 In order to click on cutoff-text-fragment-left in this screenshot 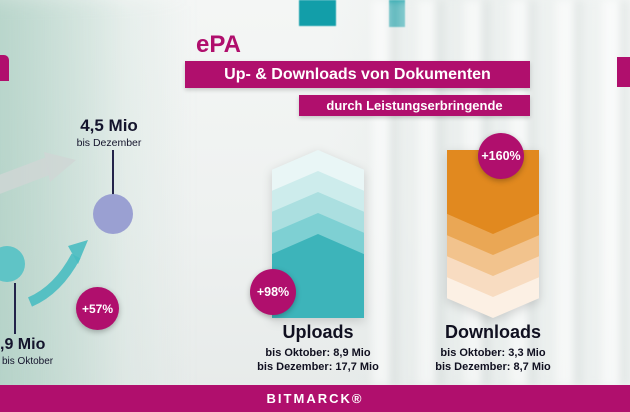, I will do `click(4, 68)`.